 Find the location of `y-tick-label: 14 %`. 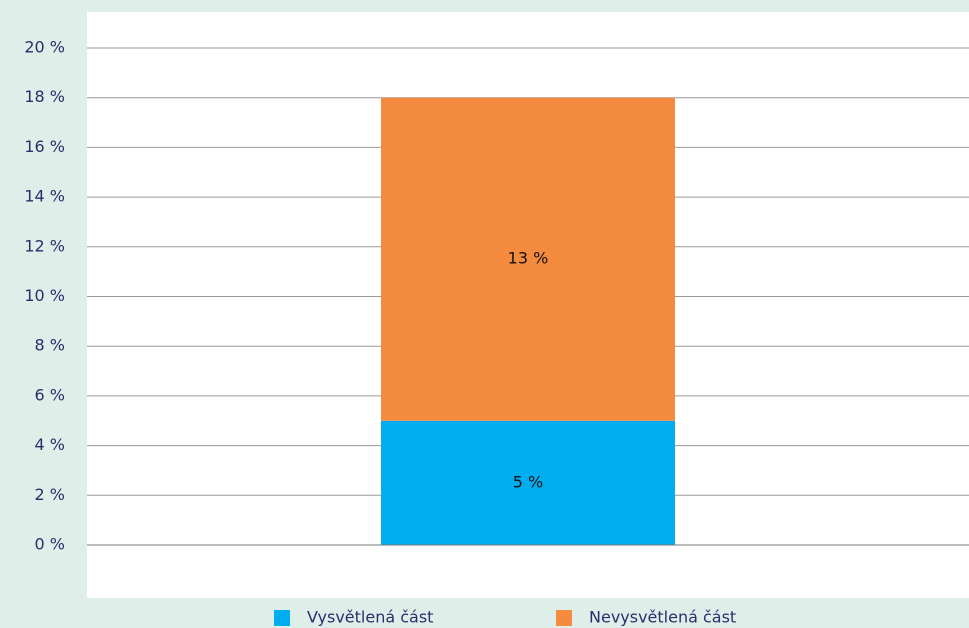

y-tick-label: 14 % is located at coordinates (44, 196).